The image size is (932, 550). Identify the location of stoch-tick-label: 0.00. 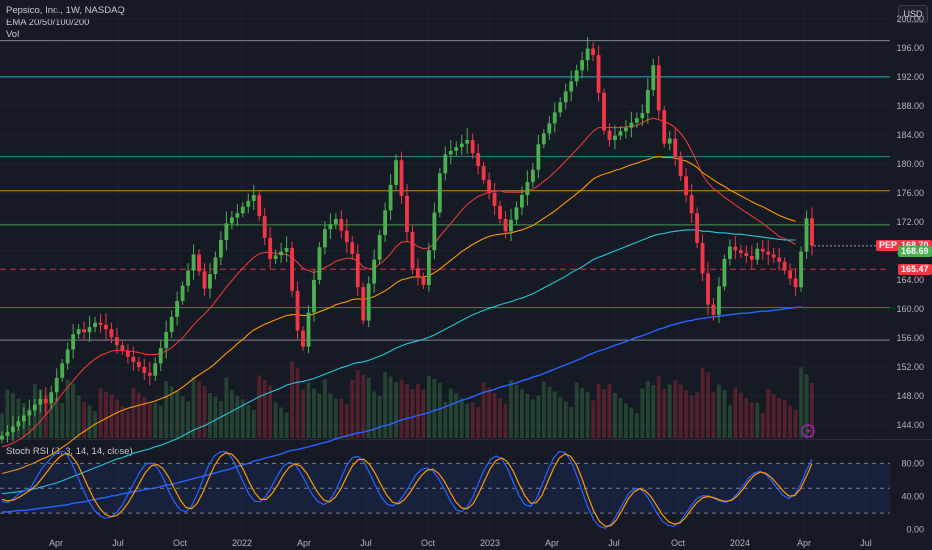
(915, 530).